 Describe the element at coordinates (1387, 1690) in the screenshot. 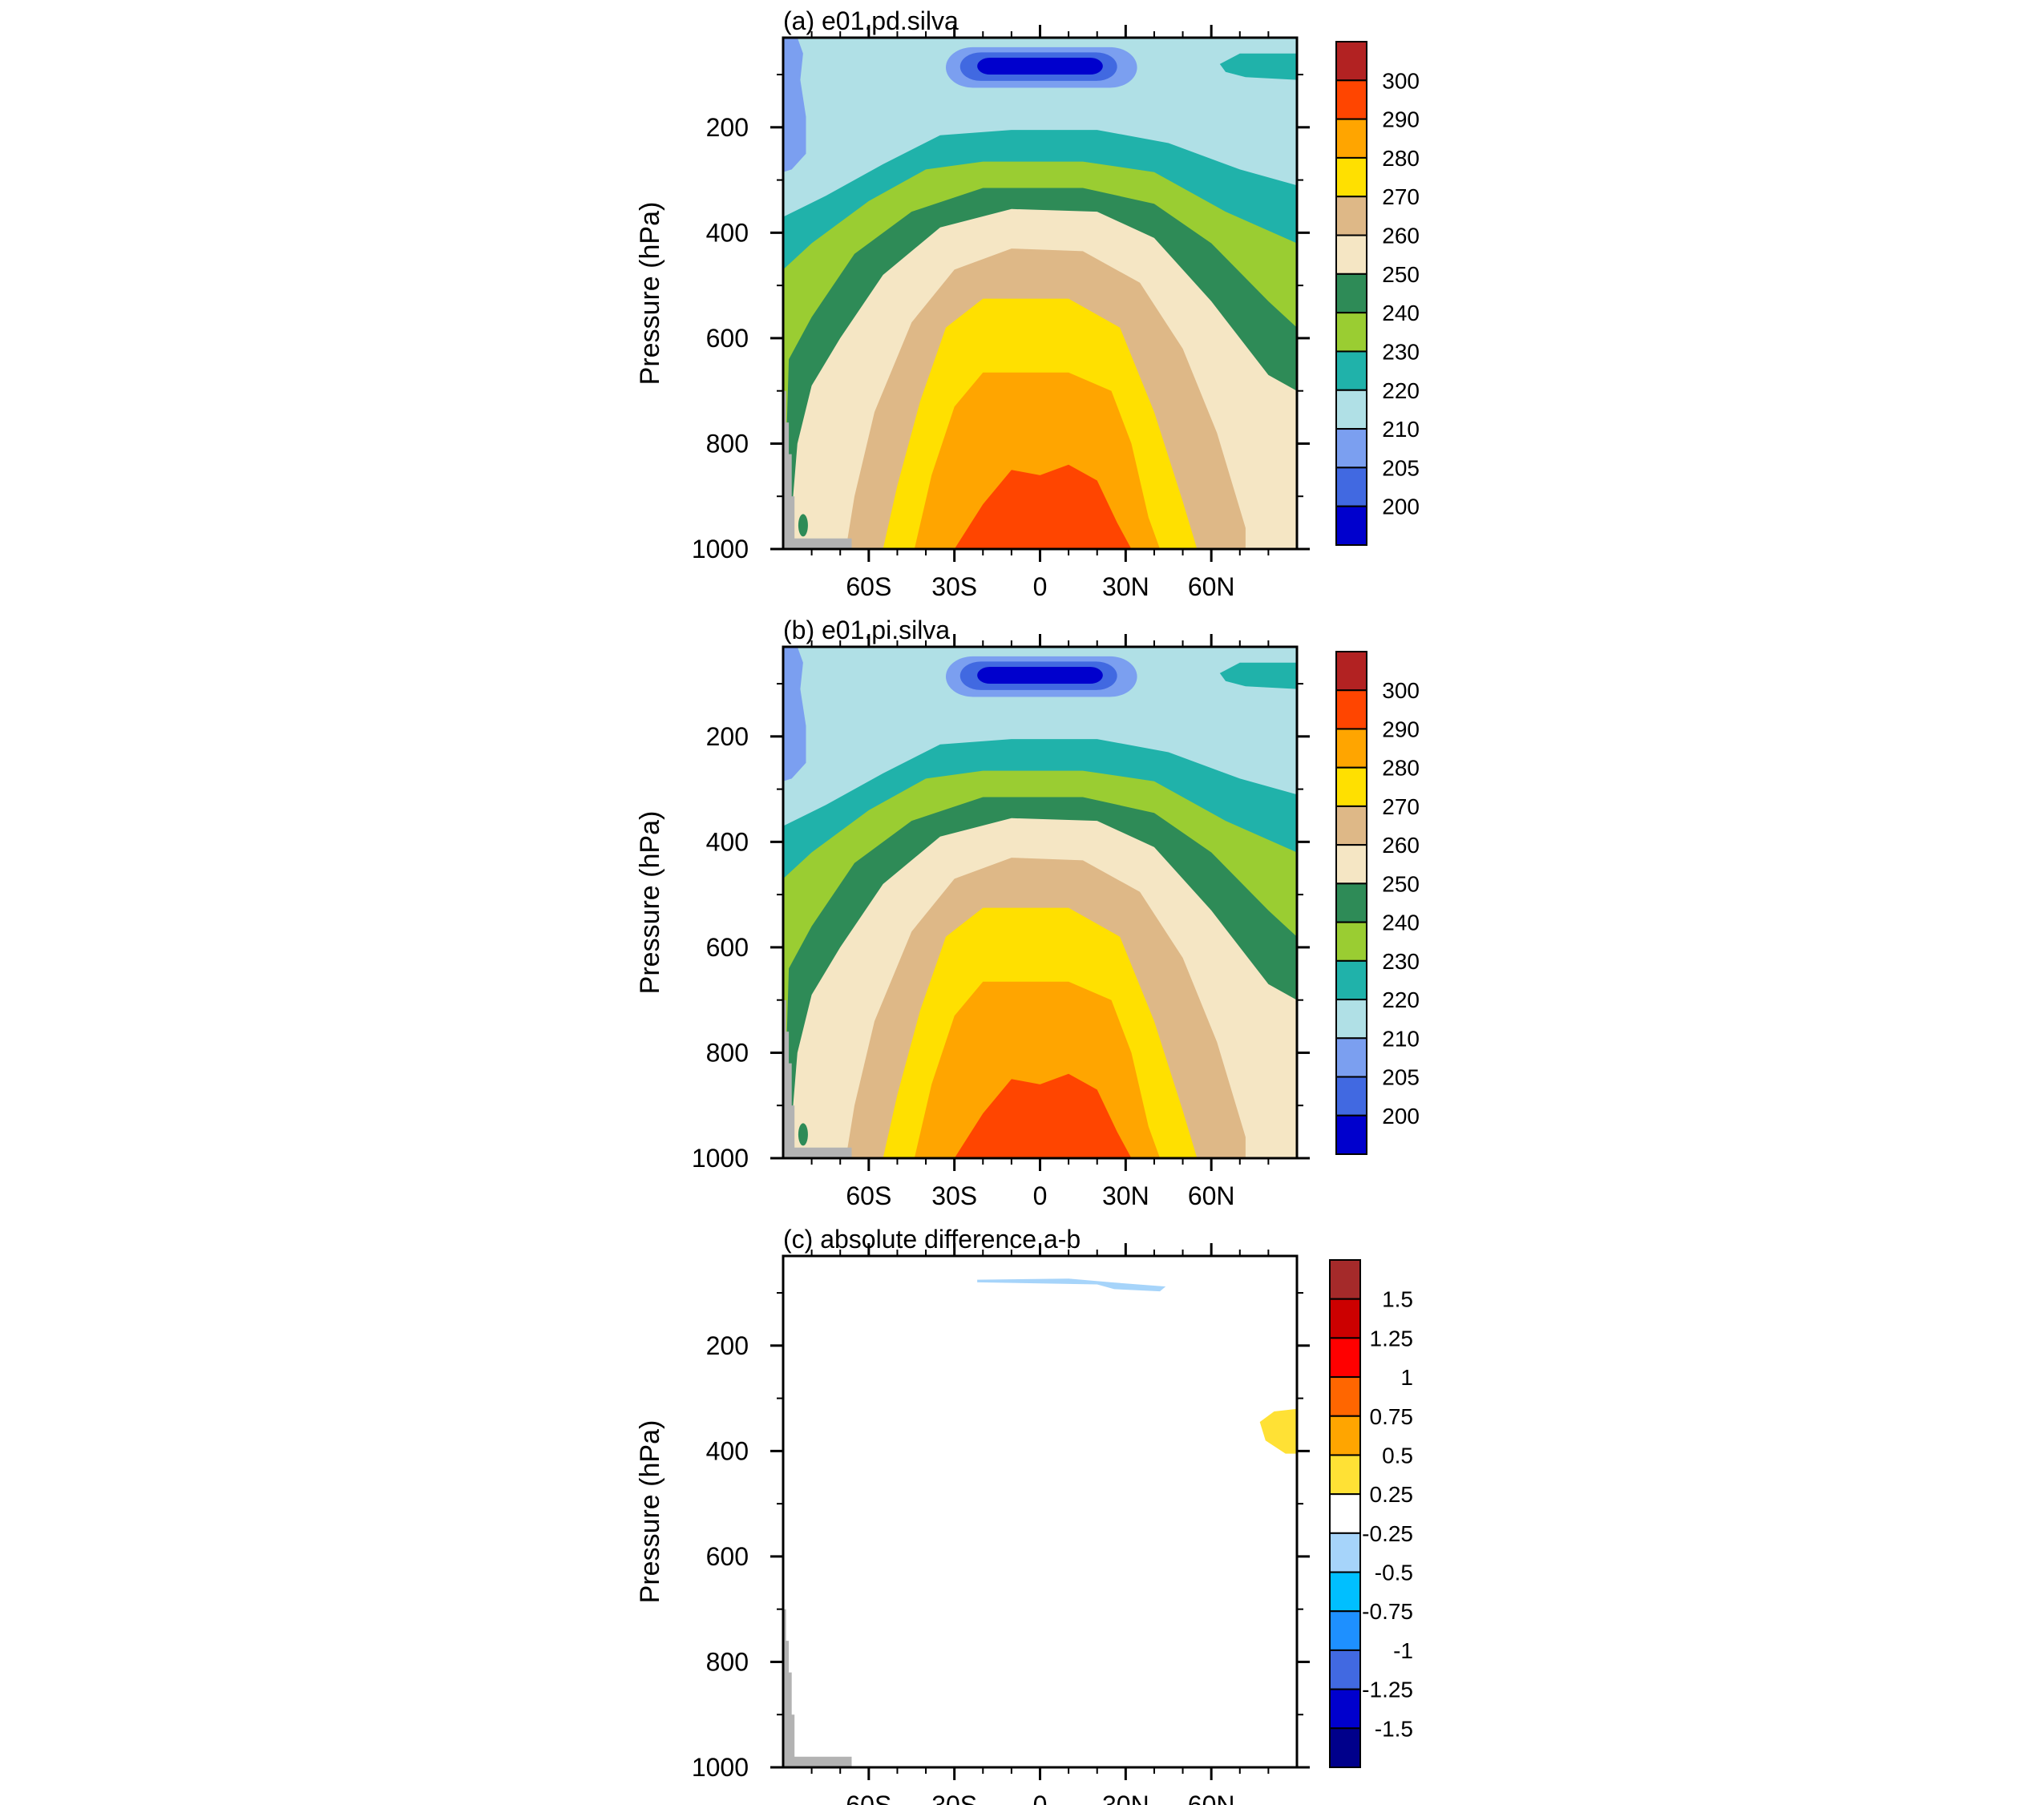

I see `colorbar-label: -1.25` at that location.